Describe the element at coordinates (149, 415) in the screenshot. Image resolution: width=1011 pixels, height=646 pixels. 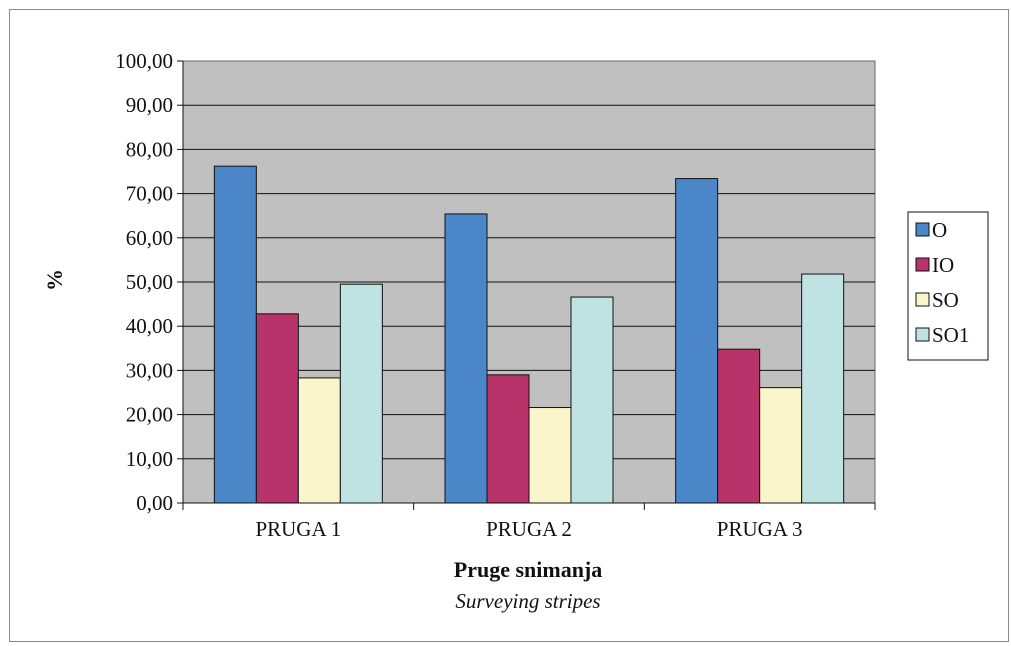
I see `y-tick-label: 20,00` at that location.